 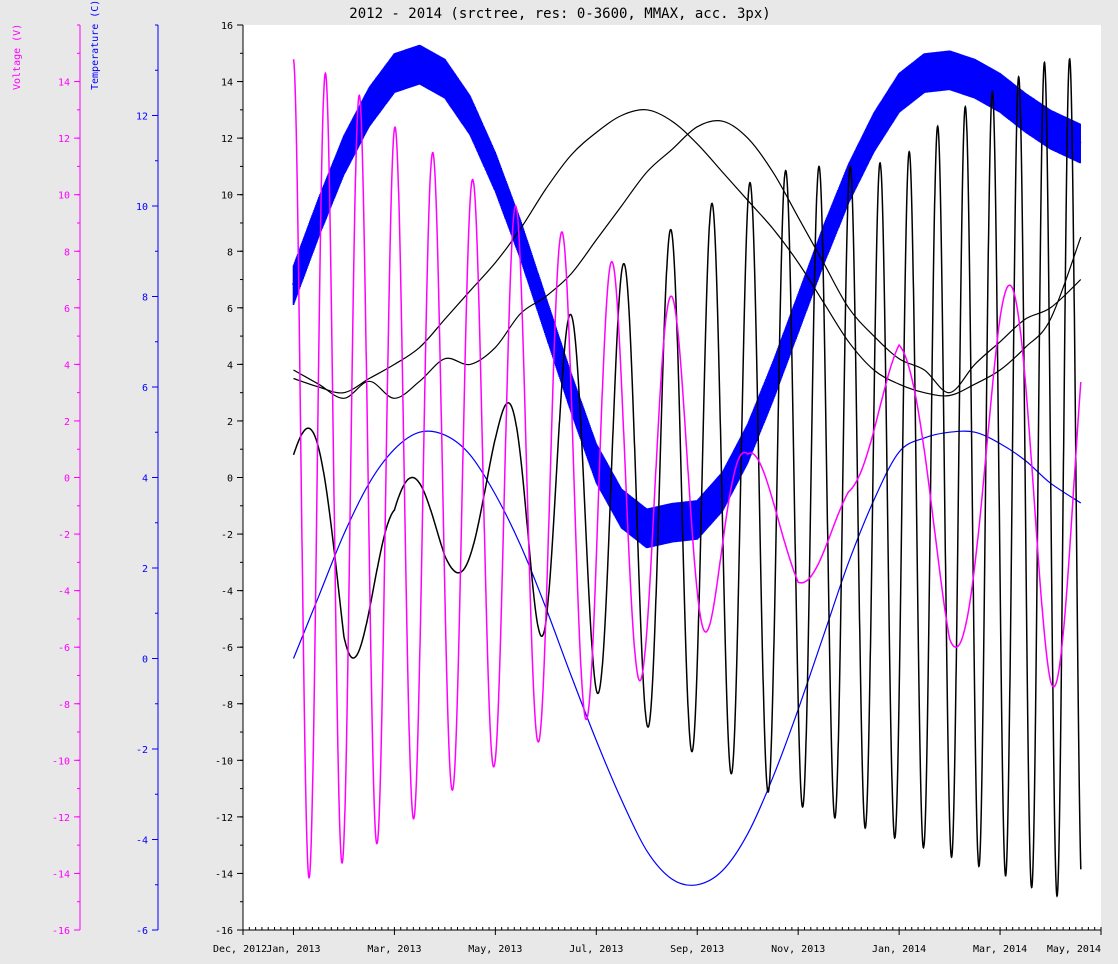 I want to click on temperature-axis-tick-label: 0, so click(x=145, y=660).